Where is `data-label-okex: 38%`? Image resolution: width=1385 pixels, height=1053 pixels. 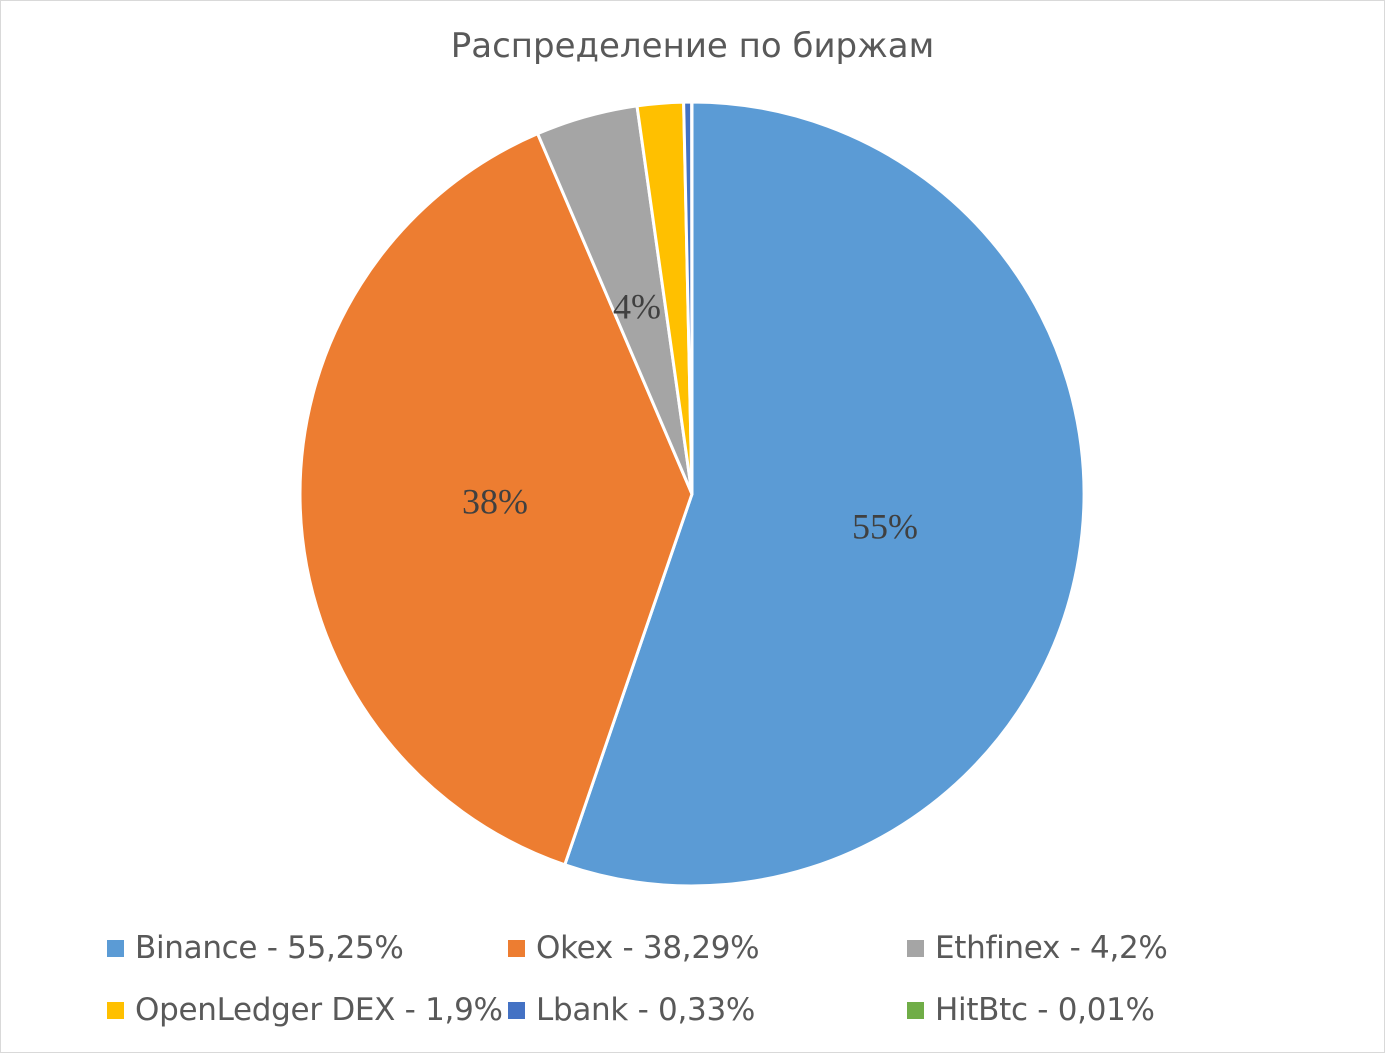 data-label-okex: 38% is located at coordinates (495, 501).